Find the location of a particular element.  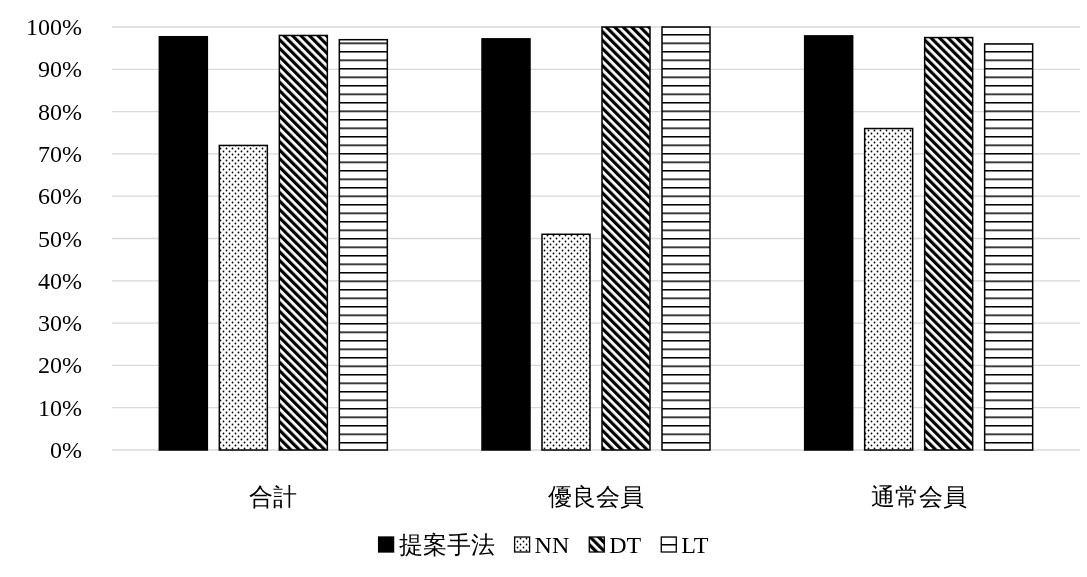

legend-label: DT is located at coordinates (625, 545).